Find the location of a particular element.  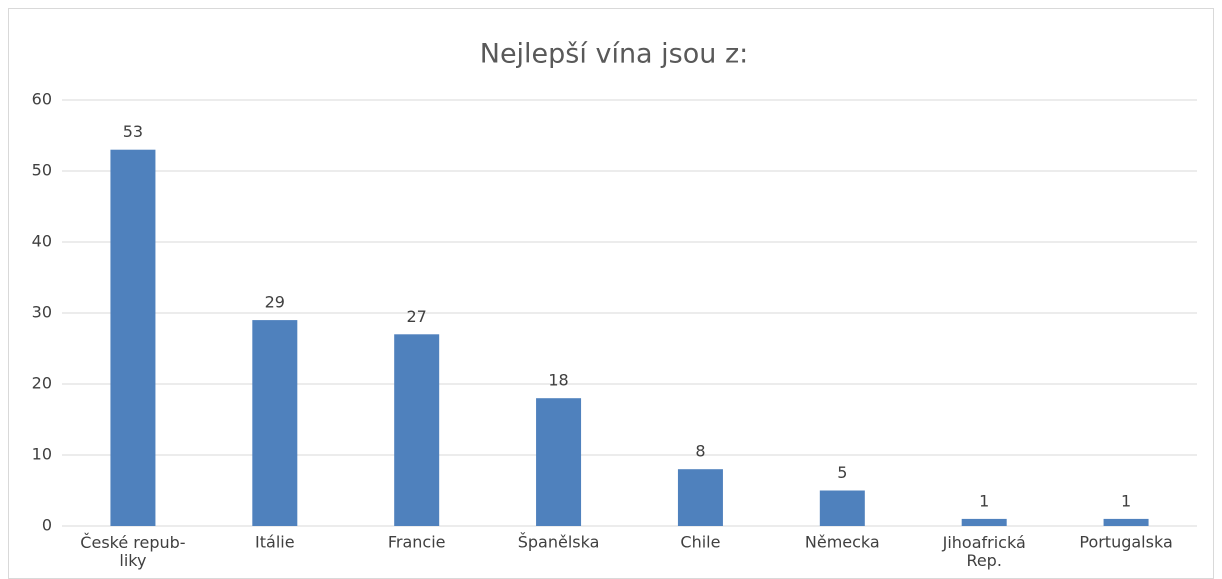

x-tick-label: Německa is located at coordinates (842, 542).